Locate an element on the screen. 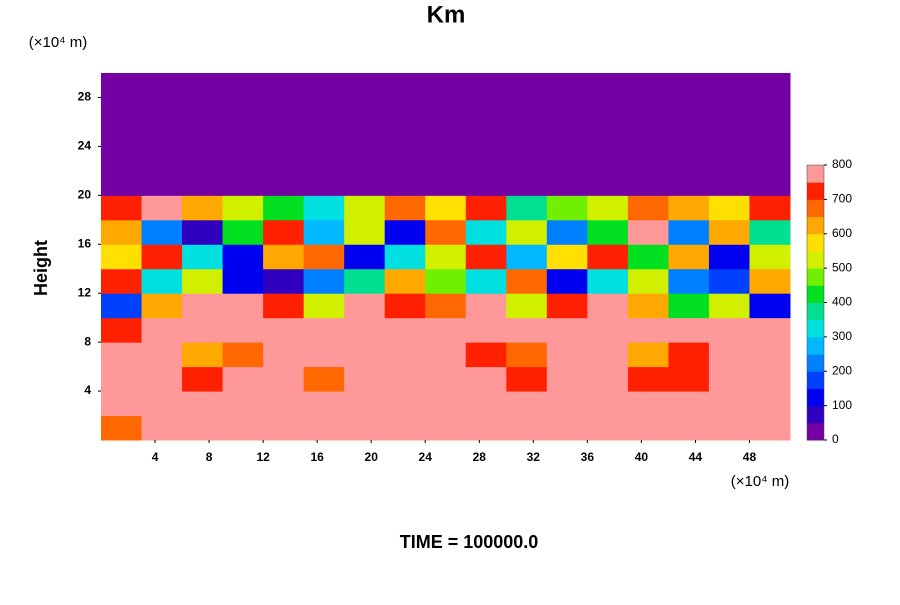 The image size is (900, 605). y-tick-label: 20 is located at coordinates (85, 195).